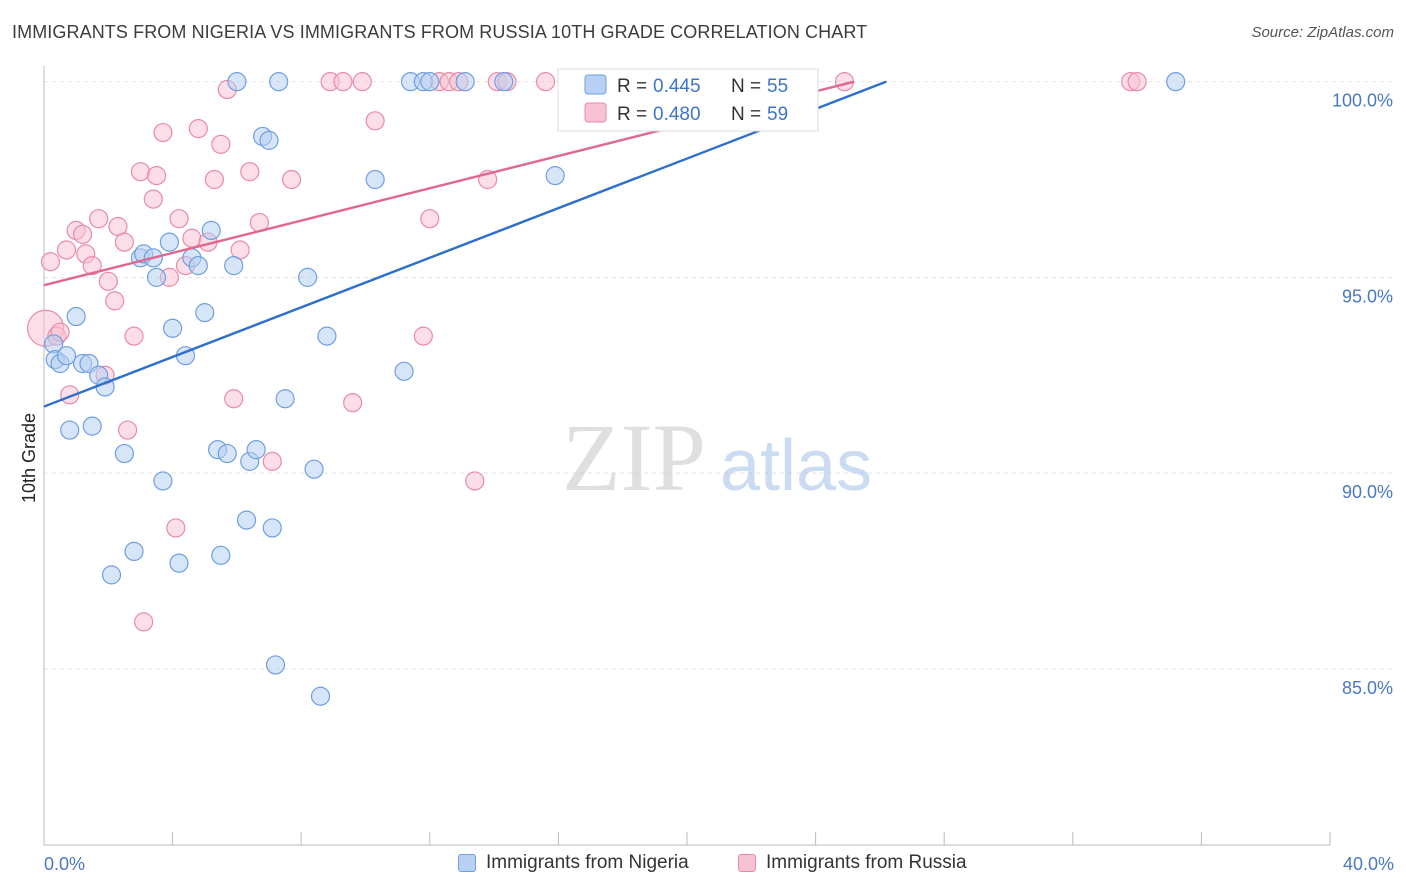 The image size is (1406, 892). I want to click on x-tick-min: 0.0%, so click(64, 864).